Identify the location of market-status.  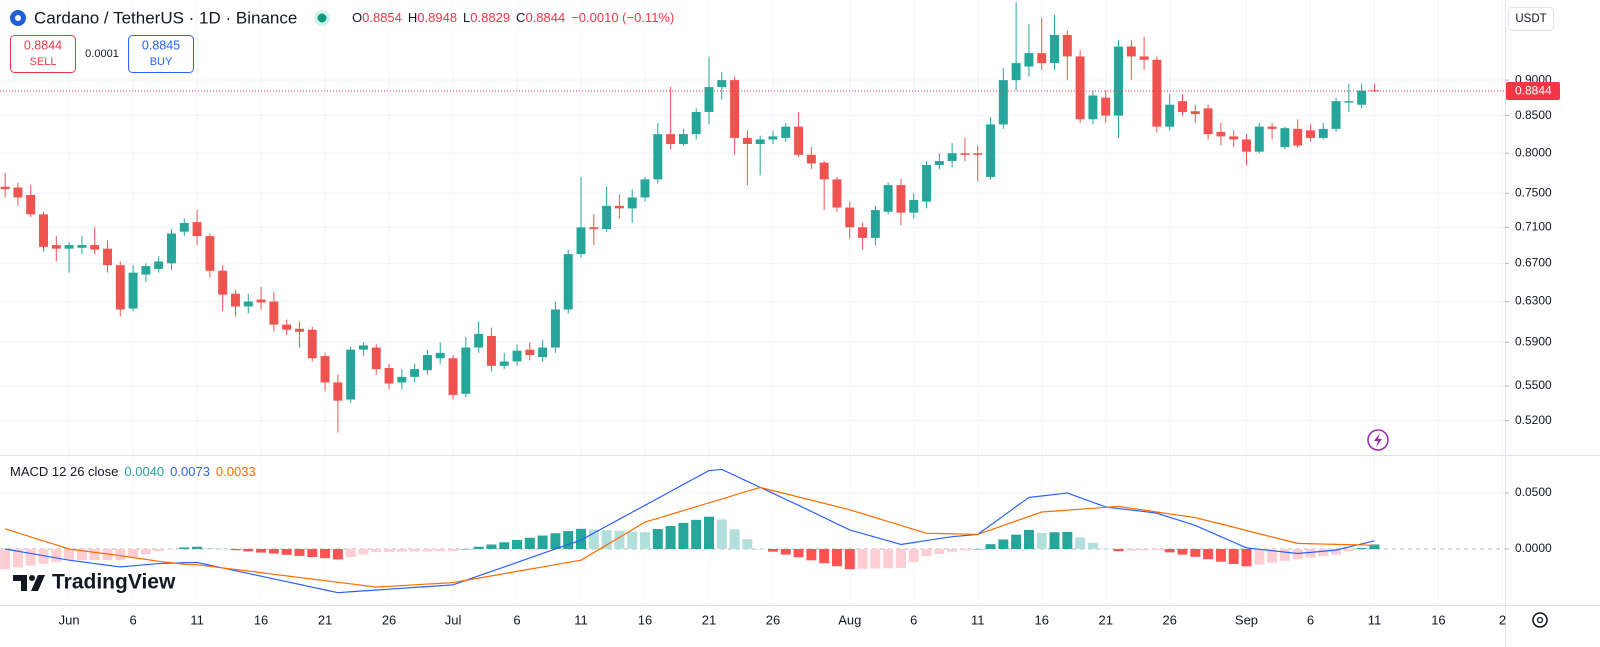
(322, 18).